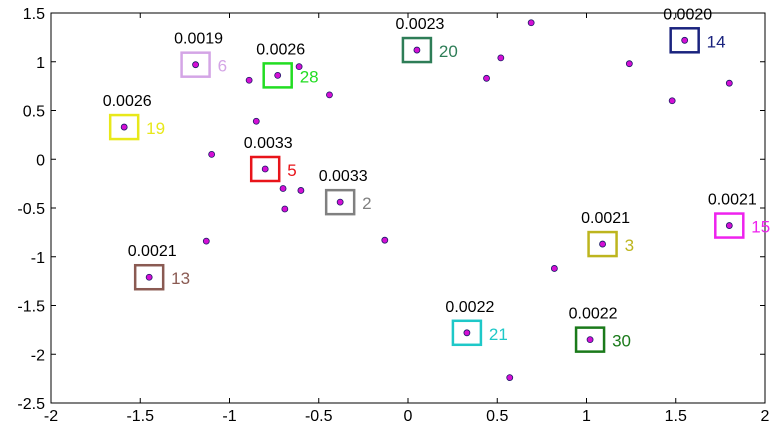 The height and width of the screenshot is (427, 781). What do you see at coordinates (40, 63) in the screenshot?
I see `y-tick-label: 1` at bounding box center [40, 63].